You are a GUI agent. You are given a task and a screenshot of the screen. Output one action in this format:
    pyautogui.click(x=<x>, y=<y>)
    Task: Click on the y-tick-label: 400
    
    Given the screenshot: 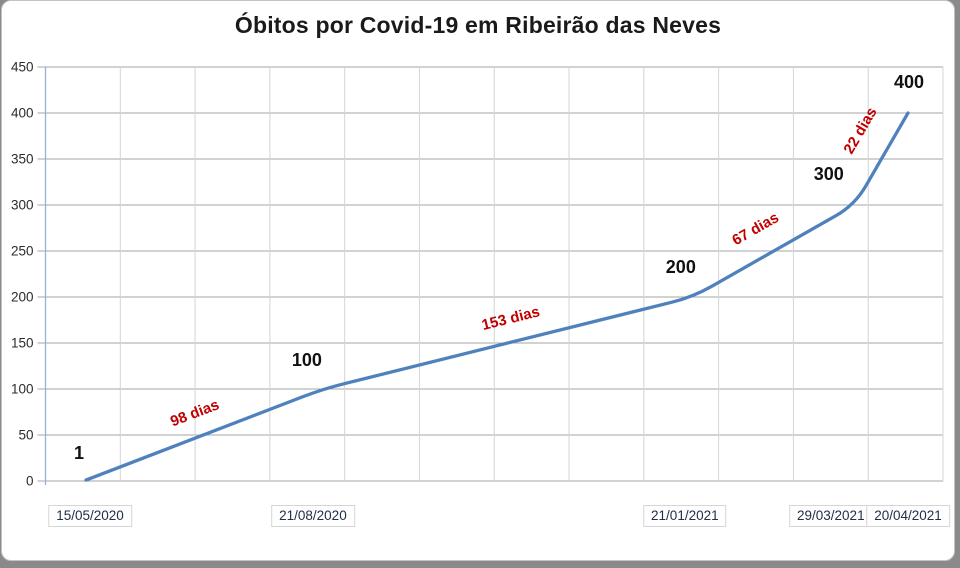 What is the action you would take?
    pyautogui.click(x=22, y=113)
    